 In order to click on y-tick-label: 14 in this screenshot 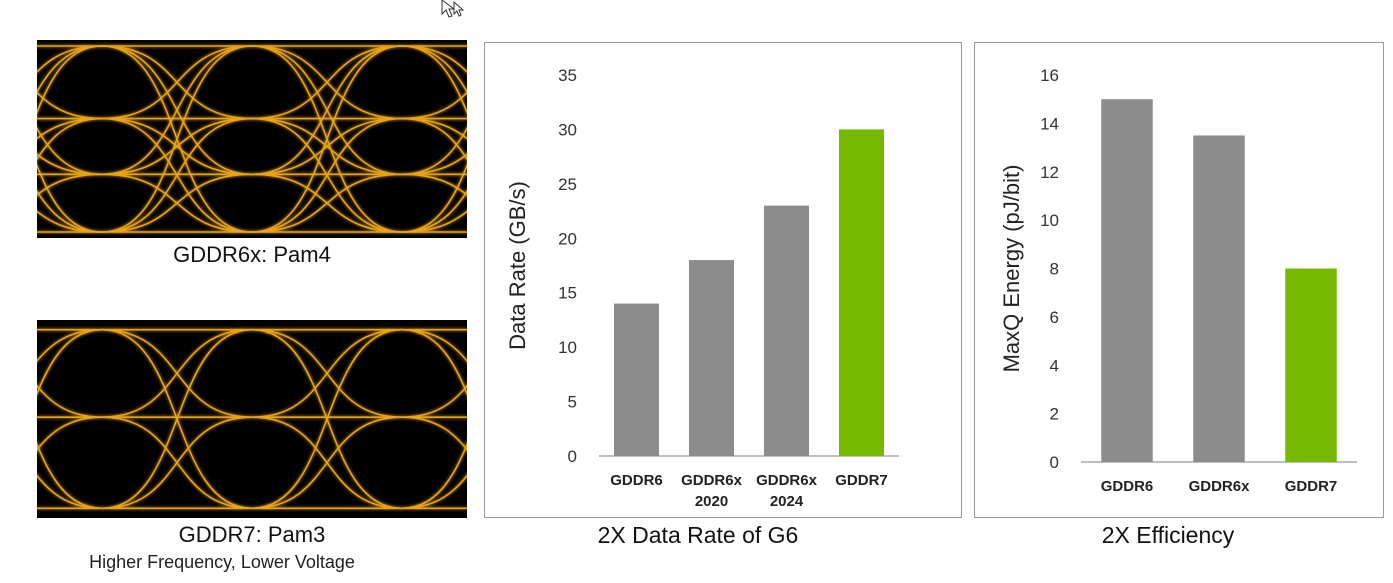, I will do `click(1049, 123)`.